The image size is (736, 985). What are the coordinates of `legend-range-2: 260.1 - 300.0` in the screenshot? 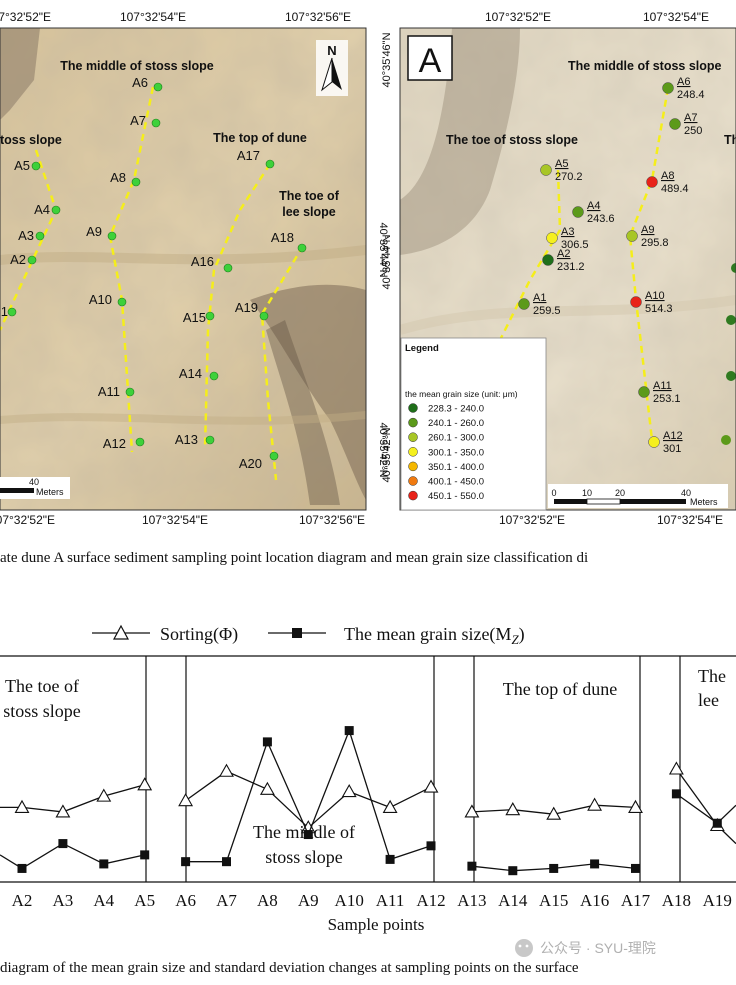 It's located at (456, 438).